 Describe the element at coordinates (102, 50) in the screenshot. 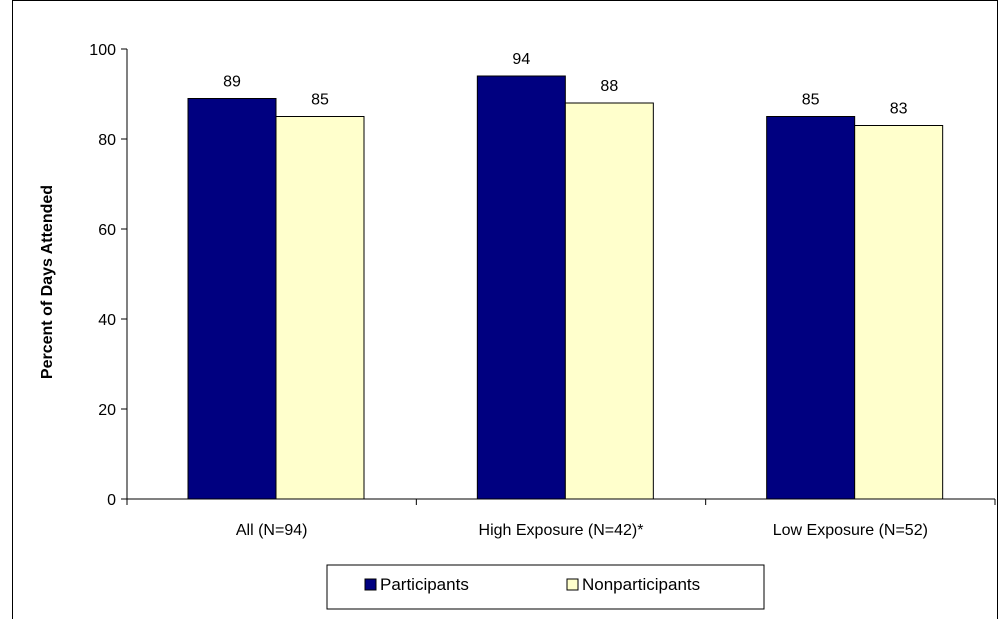

I see `y-tick-label: 100` at that location.